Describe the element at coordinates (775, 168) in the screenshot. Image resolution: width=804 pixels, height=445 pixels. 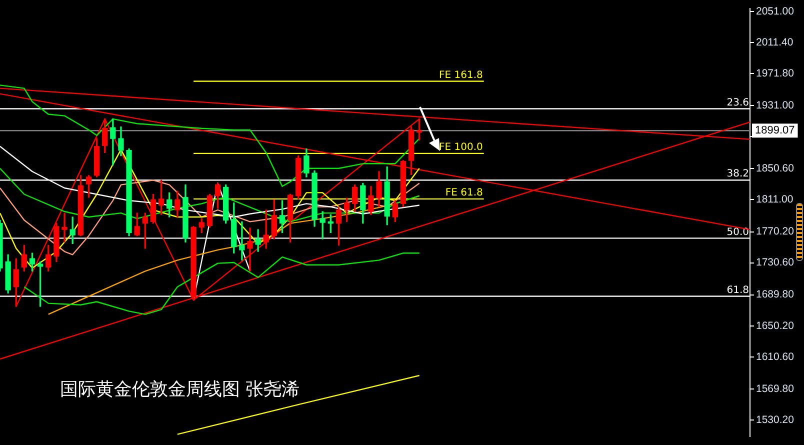
I see `y-tick-label: 1850.60` at that location.